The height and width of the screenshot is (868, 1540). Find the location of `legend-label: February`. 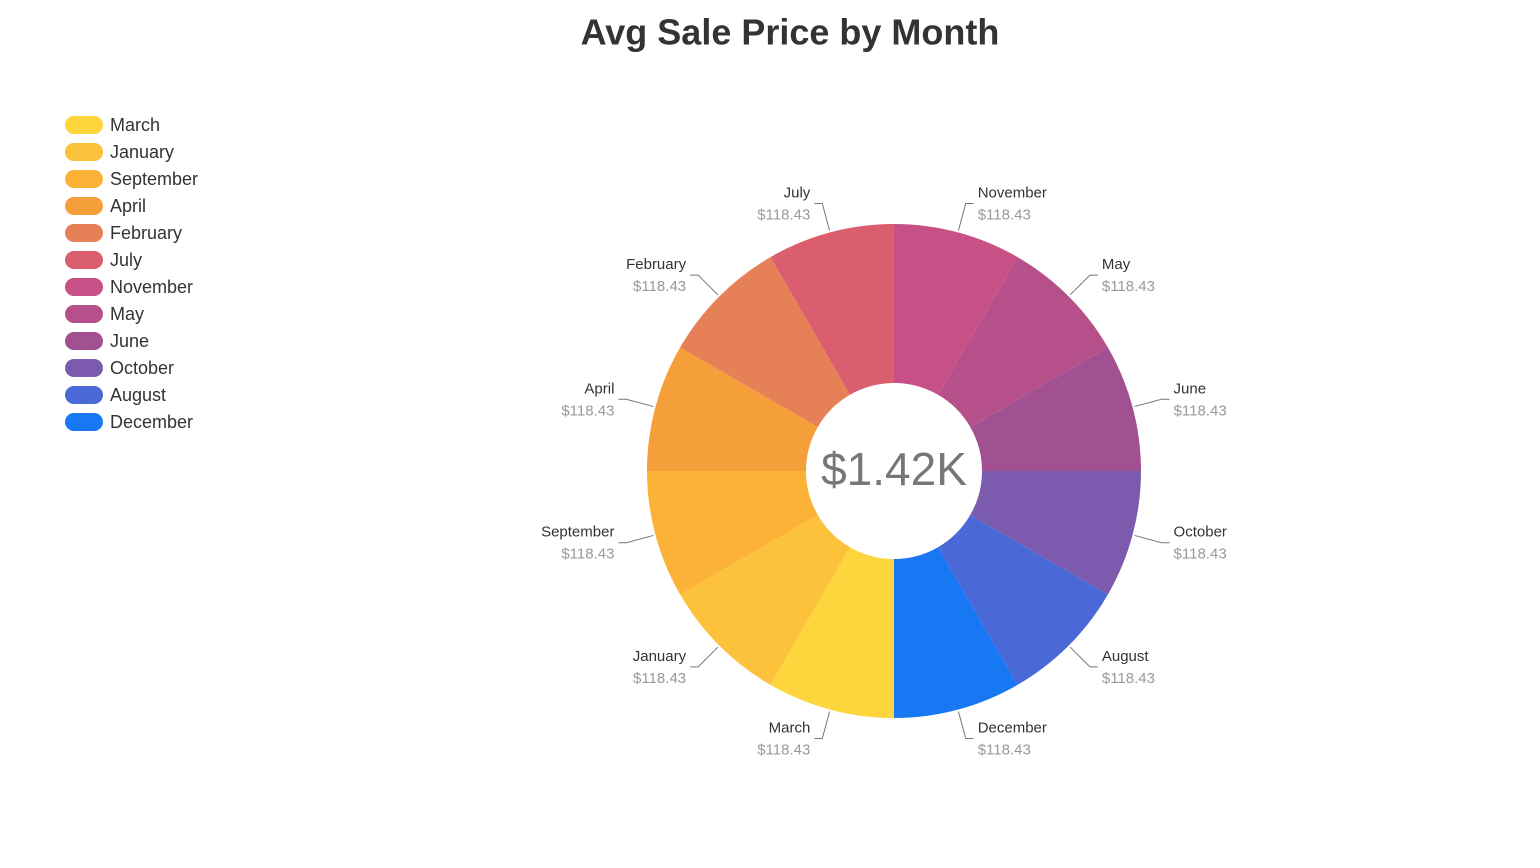

legend-label: February is located at coordinates (146, 233).